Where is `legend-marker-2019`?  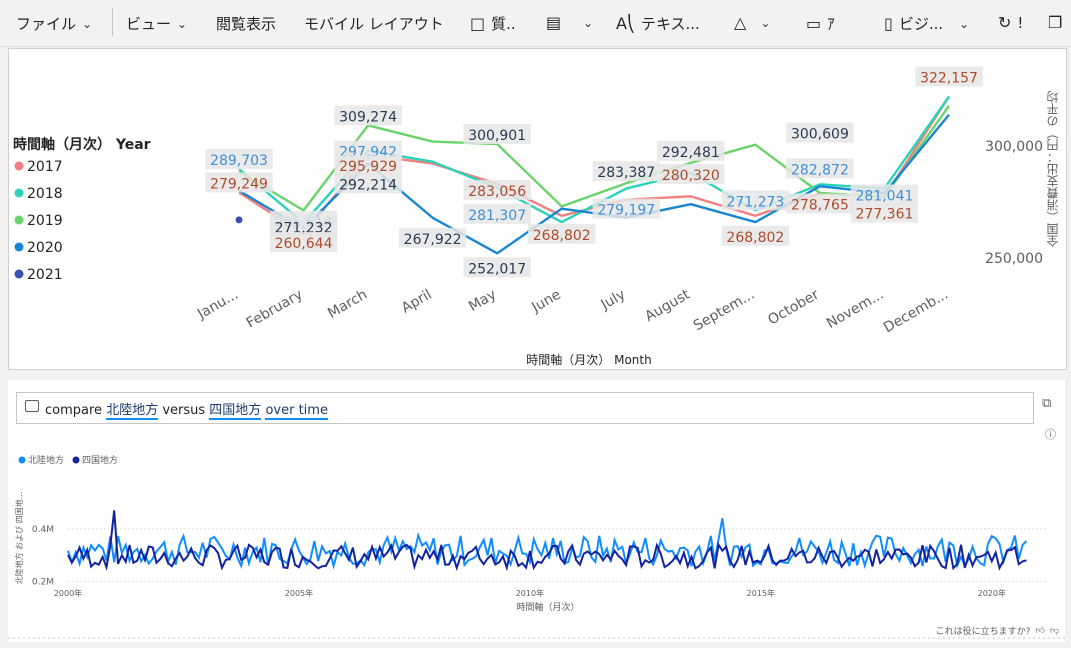 legend-marker-2019 is located at coordinates (19, 220).